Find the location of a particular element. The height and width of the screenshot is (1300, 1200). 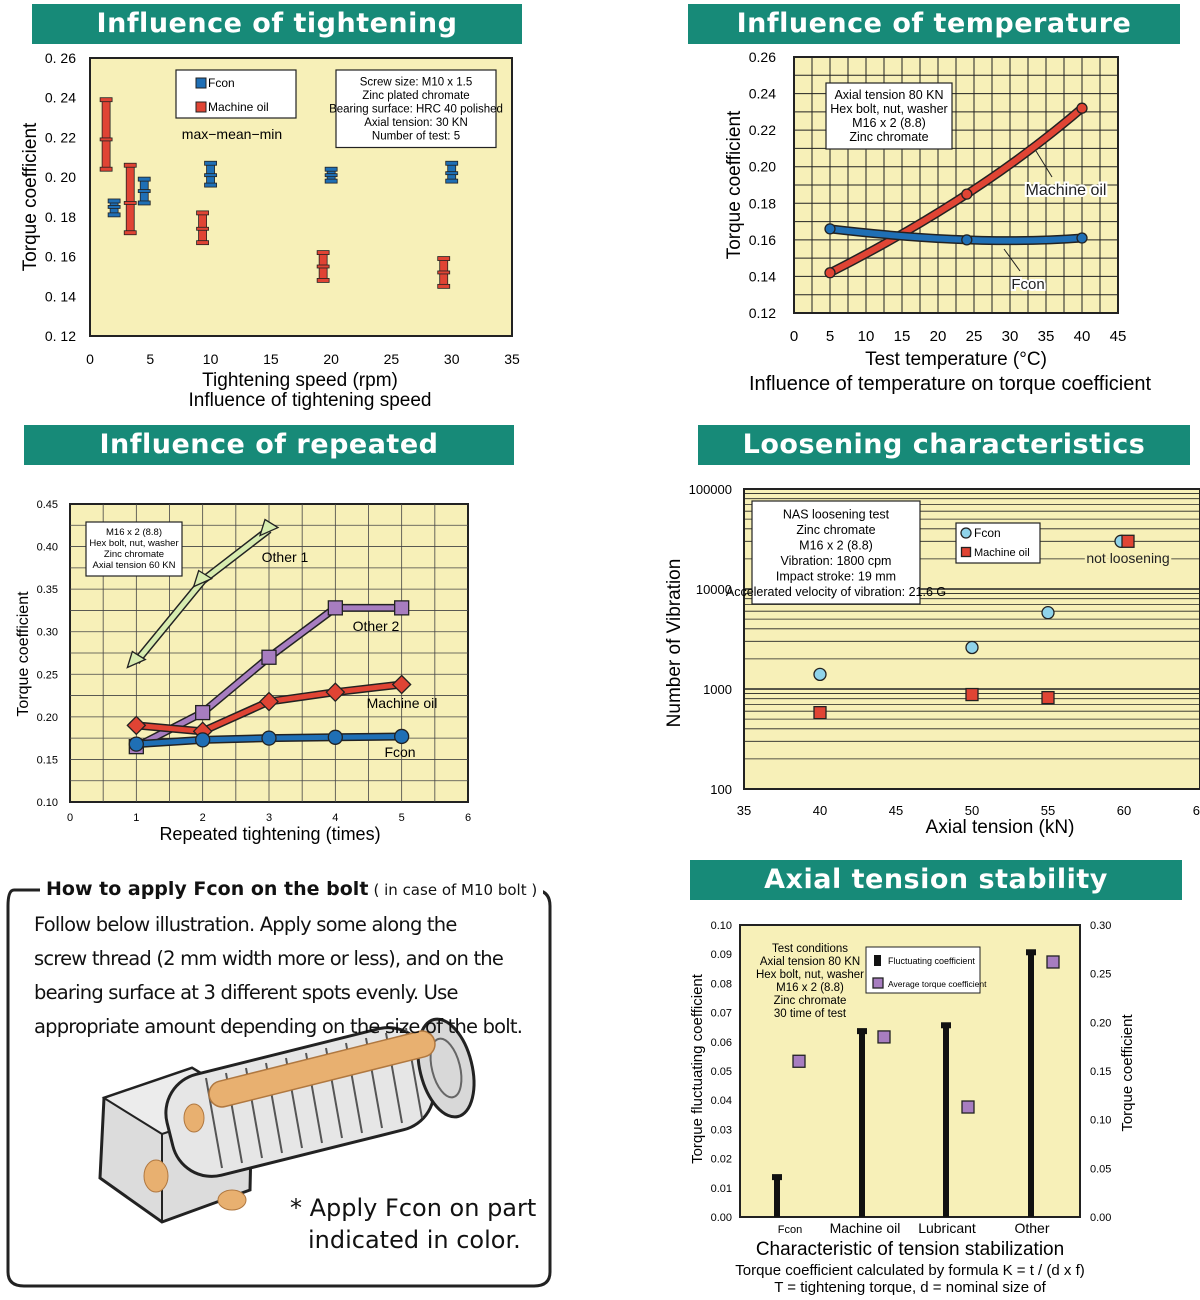

y-tick-label: 0. 22 is located at coordinates (60, 137).